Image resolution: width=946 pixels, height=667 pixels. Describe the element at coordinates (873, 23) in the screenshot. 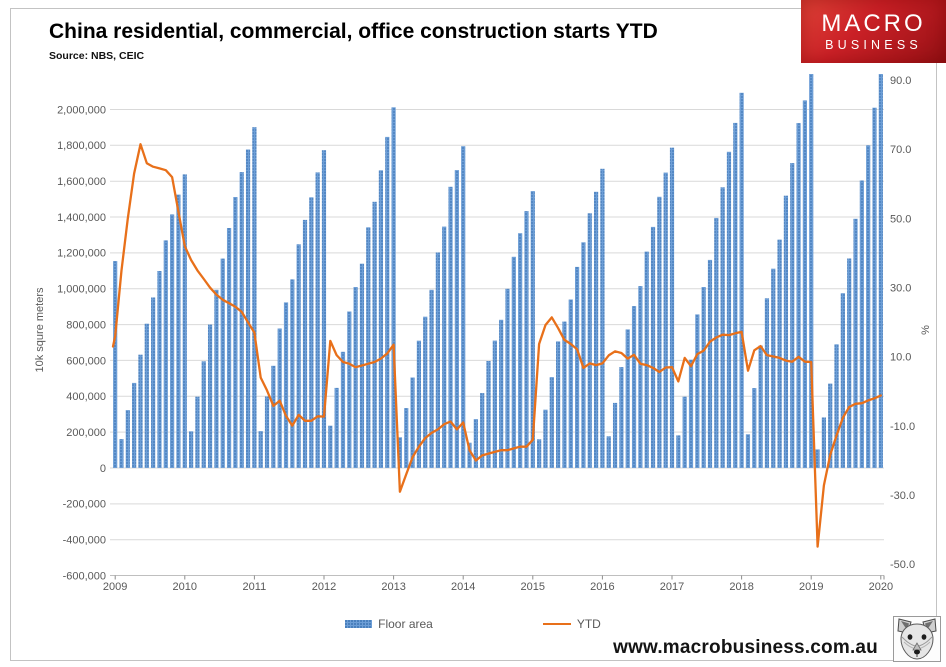

I see `logo-text-macro: MACRO` at that location.